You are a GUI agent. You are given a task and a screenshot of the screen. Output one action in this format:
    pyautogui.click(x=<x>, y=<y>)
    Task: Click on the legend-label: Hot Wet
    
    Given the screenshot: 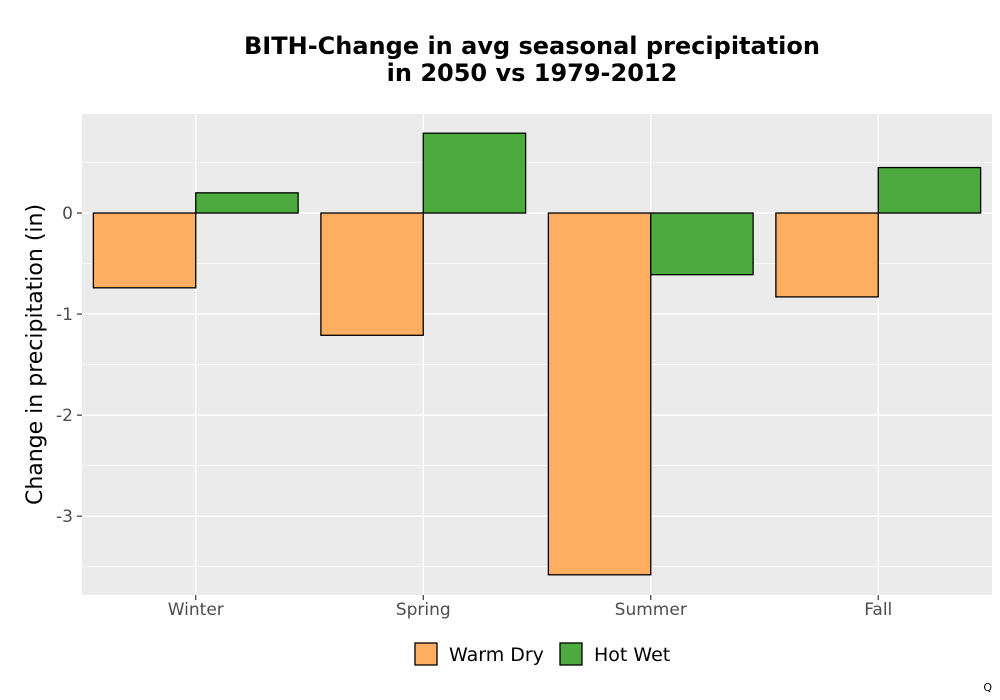 What is the action you would take?
    pyautogui.click(x=632, y=655)
    